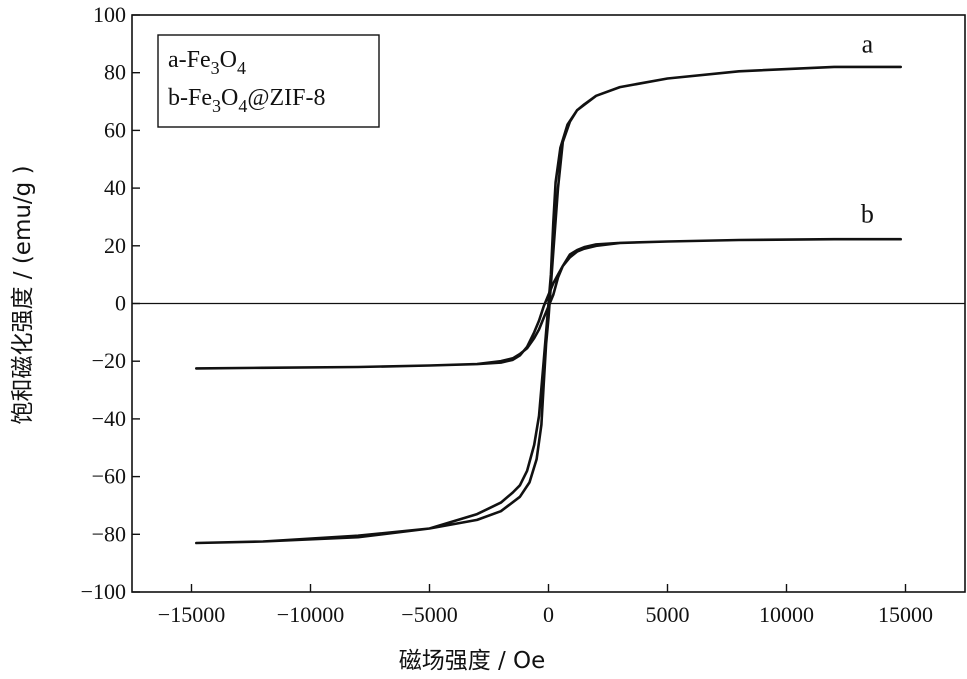 The width and height of the screenshot is (967, 679). Describe the element at coordinates (109, 418) in the screenshot. I see `y-tick-label: −40` at that location.